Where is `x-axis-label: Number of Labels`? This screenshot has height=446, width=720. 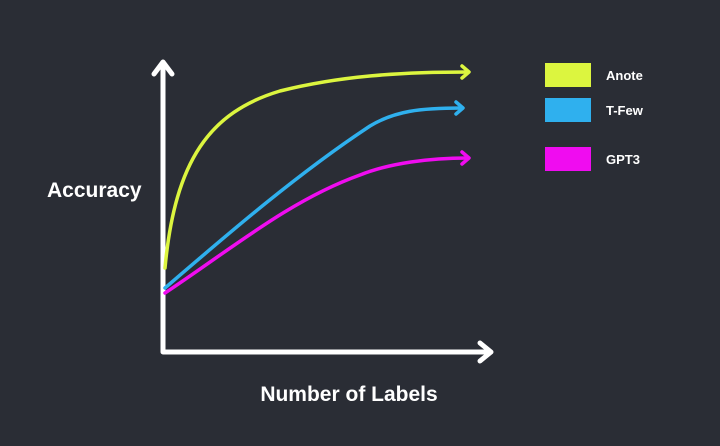 x-axis-label: Number of Labels is located at coordinates (348, 394).